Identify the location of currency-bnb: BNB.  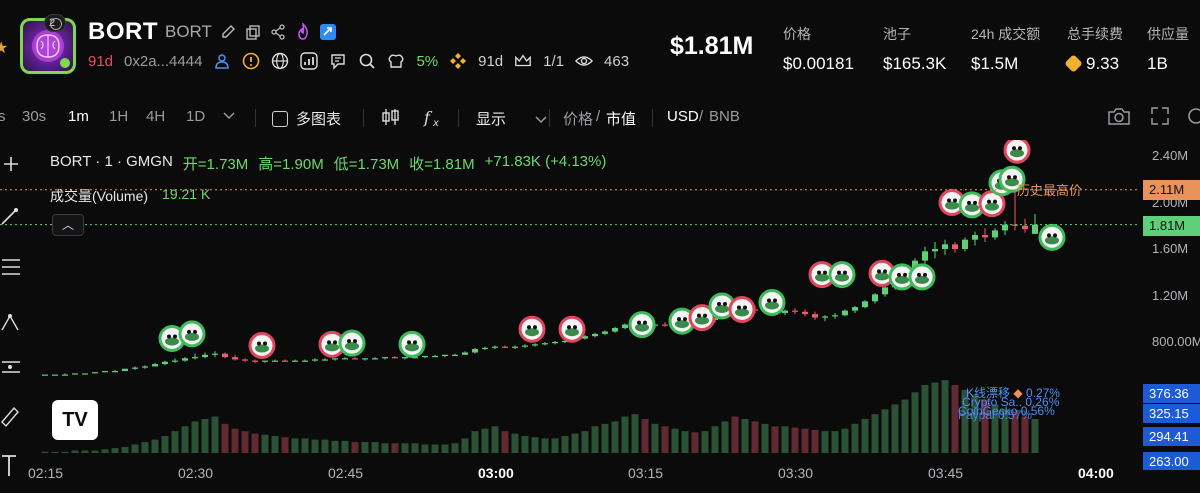
(724, 116).